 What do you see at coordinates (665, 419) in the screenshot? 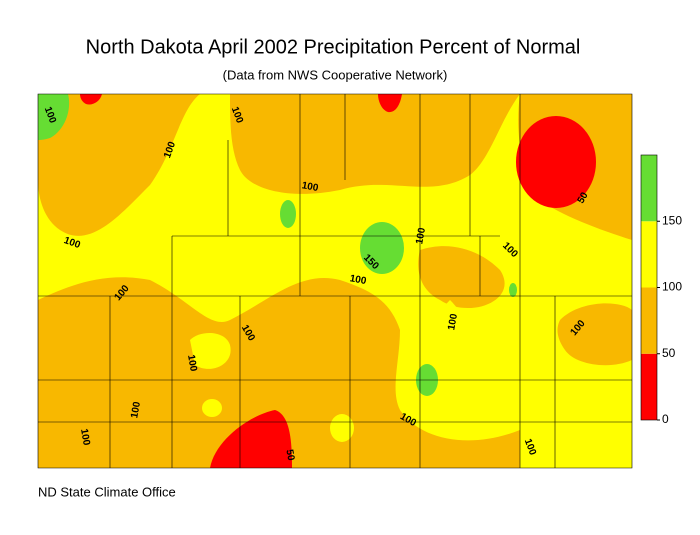
I see `legend-tick-label: 0` at bounding box center [665, 419].